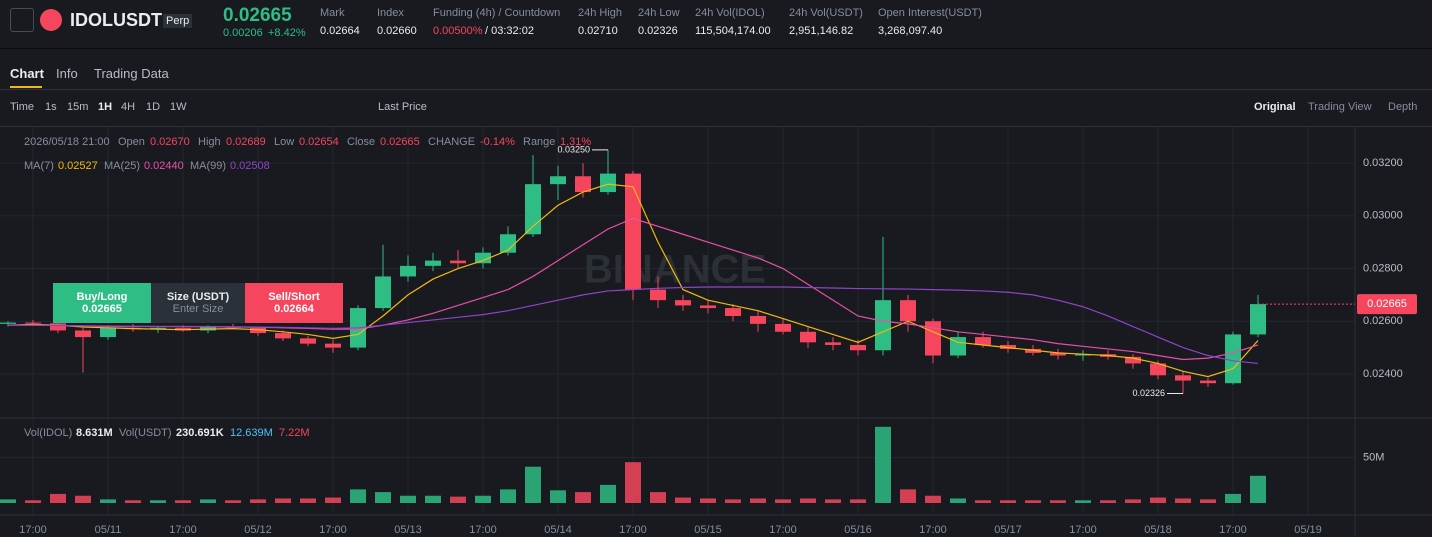 The height and width of the screenshot is (537, 1432). I want to click on legend-value: 0.02670, so click(170, 142).